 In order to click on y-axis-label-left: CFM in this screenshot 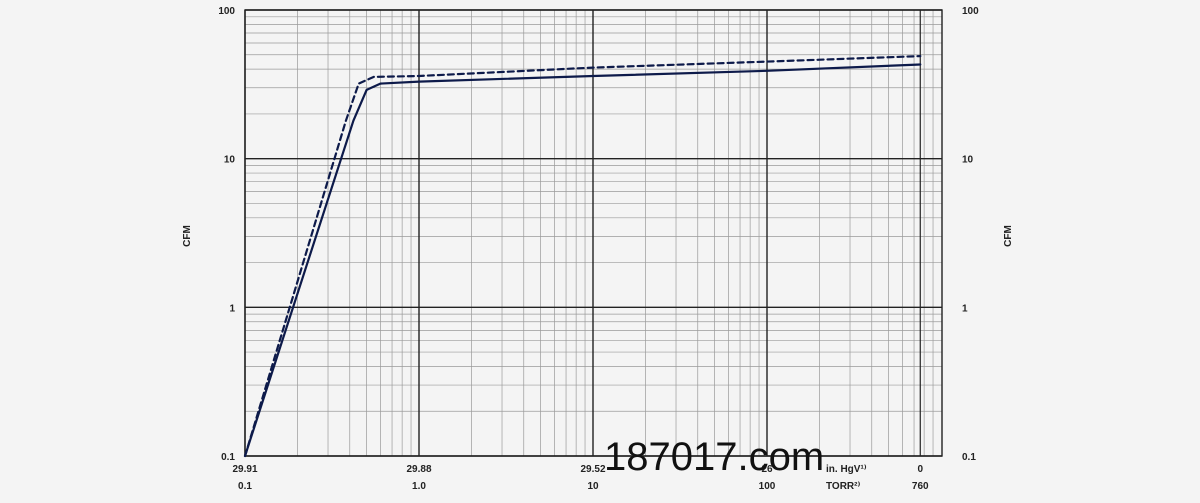, I will do `click(187, 236)`.